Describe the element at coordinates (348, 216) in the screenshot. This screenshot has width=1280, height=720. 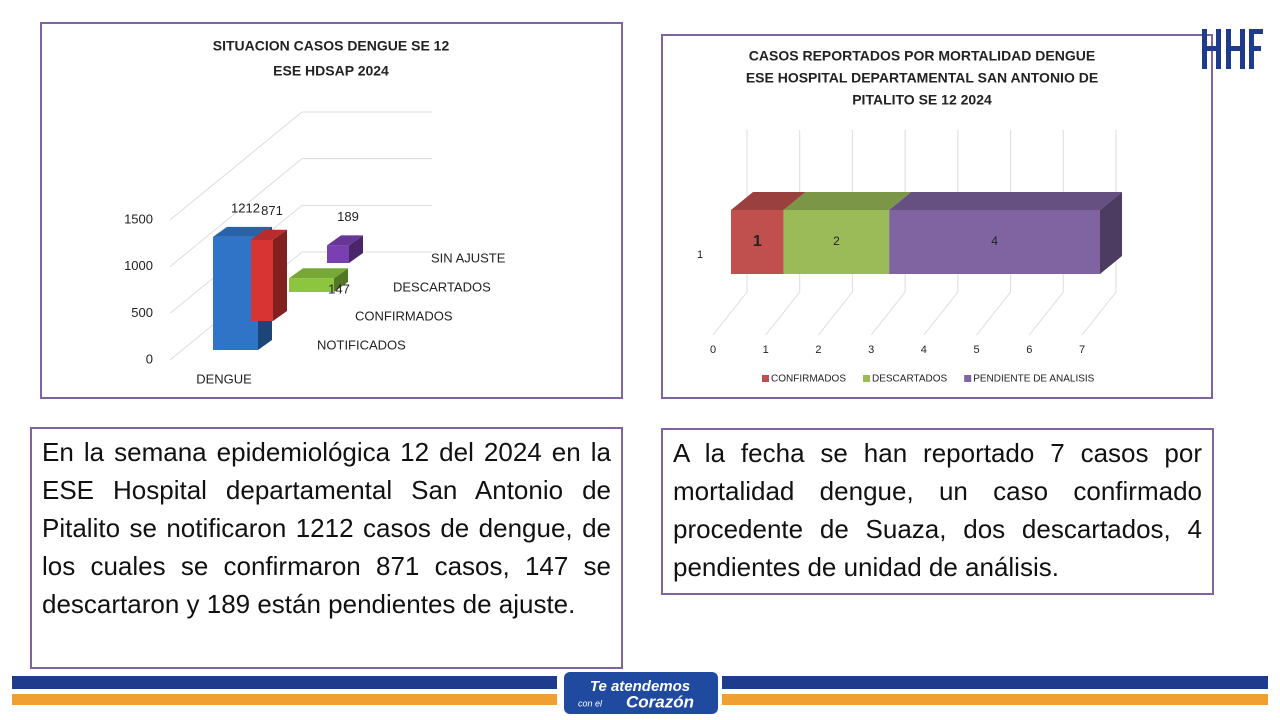
I see `data-label: 189` at that location.